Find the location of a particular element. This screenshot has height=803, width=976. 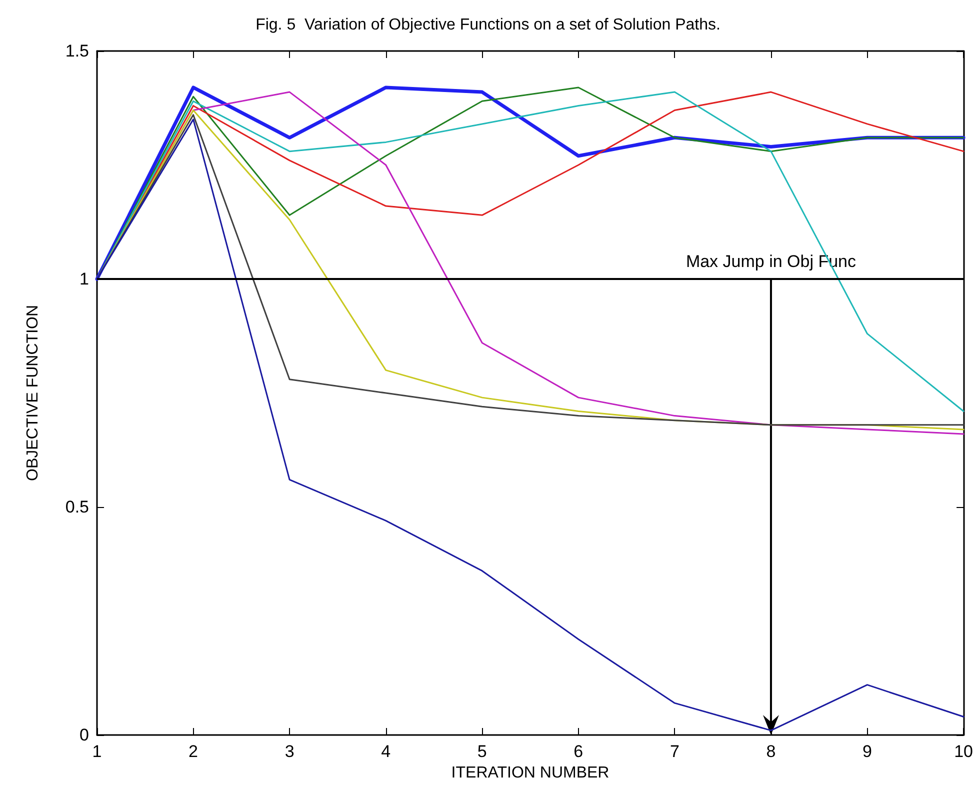

x-tick-label: 8 is located at coordinates (771, 751).